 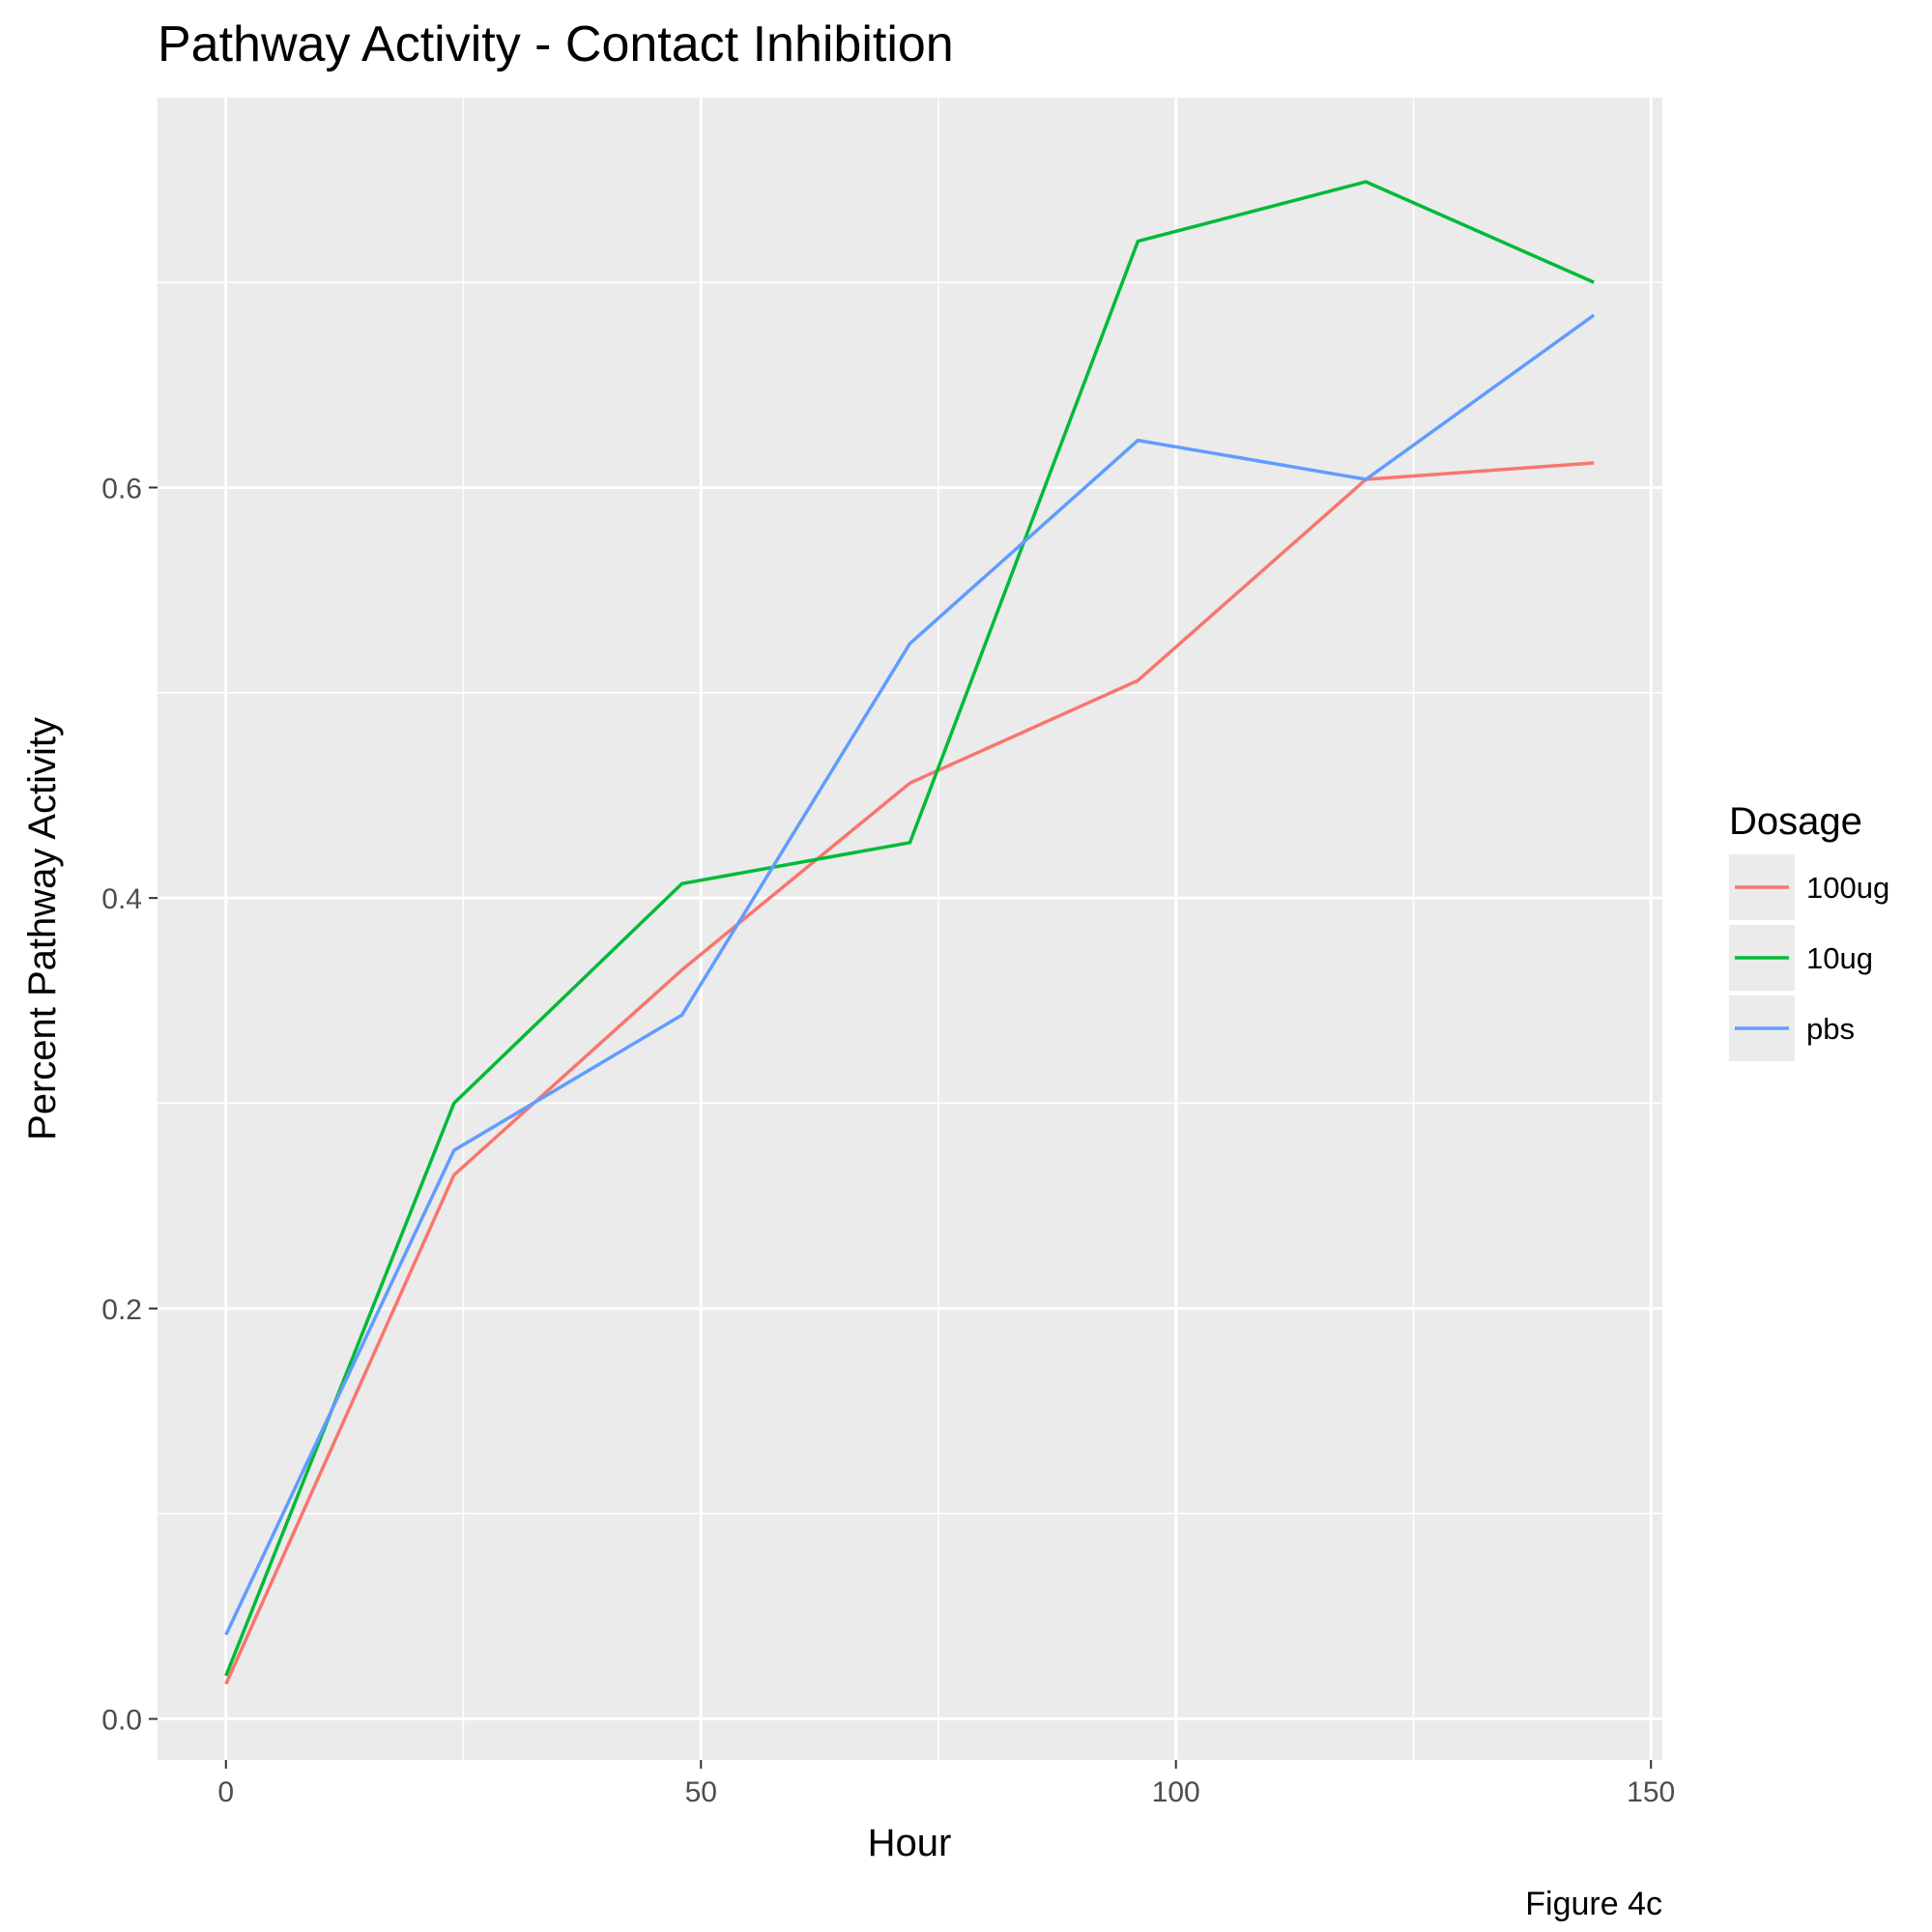 What do you see at coordinates (121, 1310) in the screenshot?
I see `y-tick-label: 0.2` at bounding box center [121, 1310].